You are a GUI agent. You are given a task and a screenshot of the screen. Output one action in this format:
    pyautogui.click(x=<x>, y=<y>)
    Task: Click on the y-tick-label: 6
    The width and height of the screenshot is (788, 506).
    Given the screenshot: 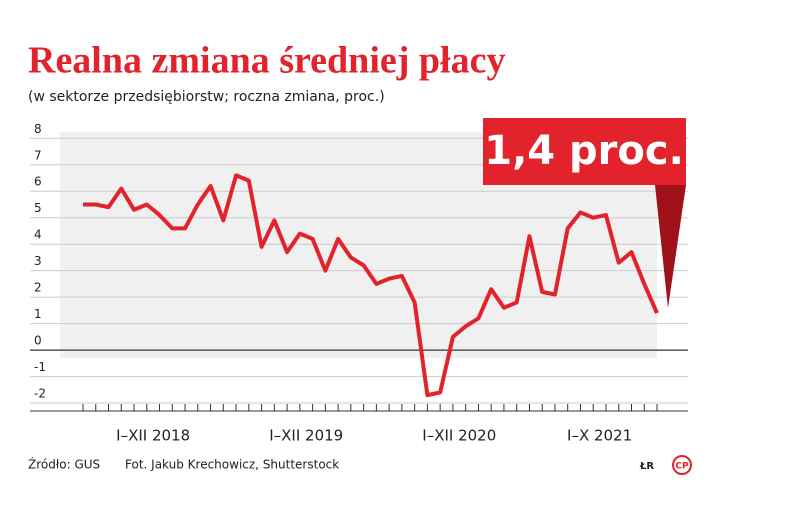 What is the action you would take?
    pyautogui.click(x=38, y=182)
    